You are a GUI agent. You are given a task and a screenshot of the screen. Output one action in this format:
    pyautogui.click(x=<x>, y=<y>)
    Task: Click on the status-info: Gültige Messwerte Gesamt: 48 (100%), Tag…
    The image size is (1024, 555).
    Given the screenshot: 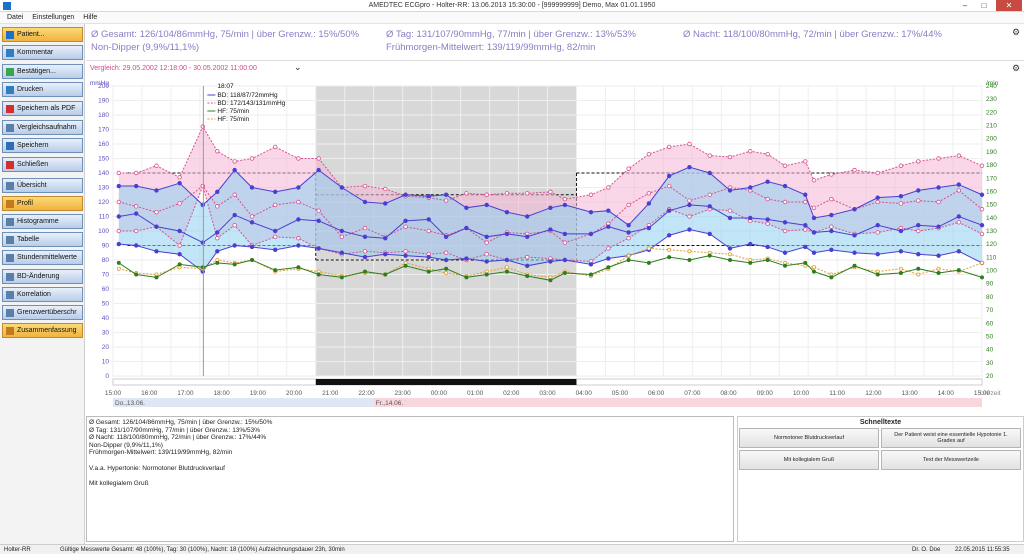 What is the action you would take?
    pyautogui.click(x=202, y=550)
    